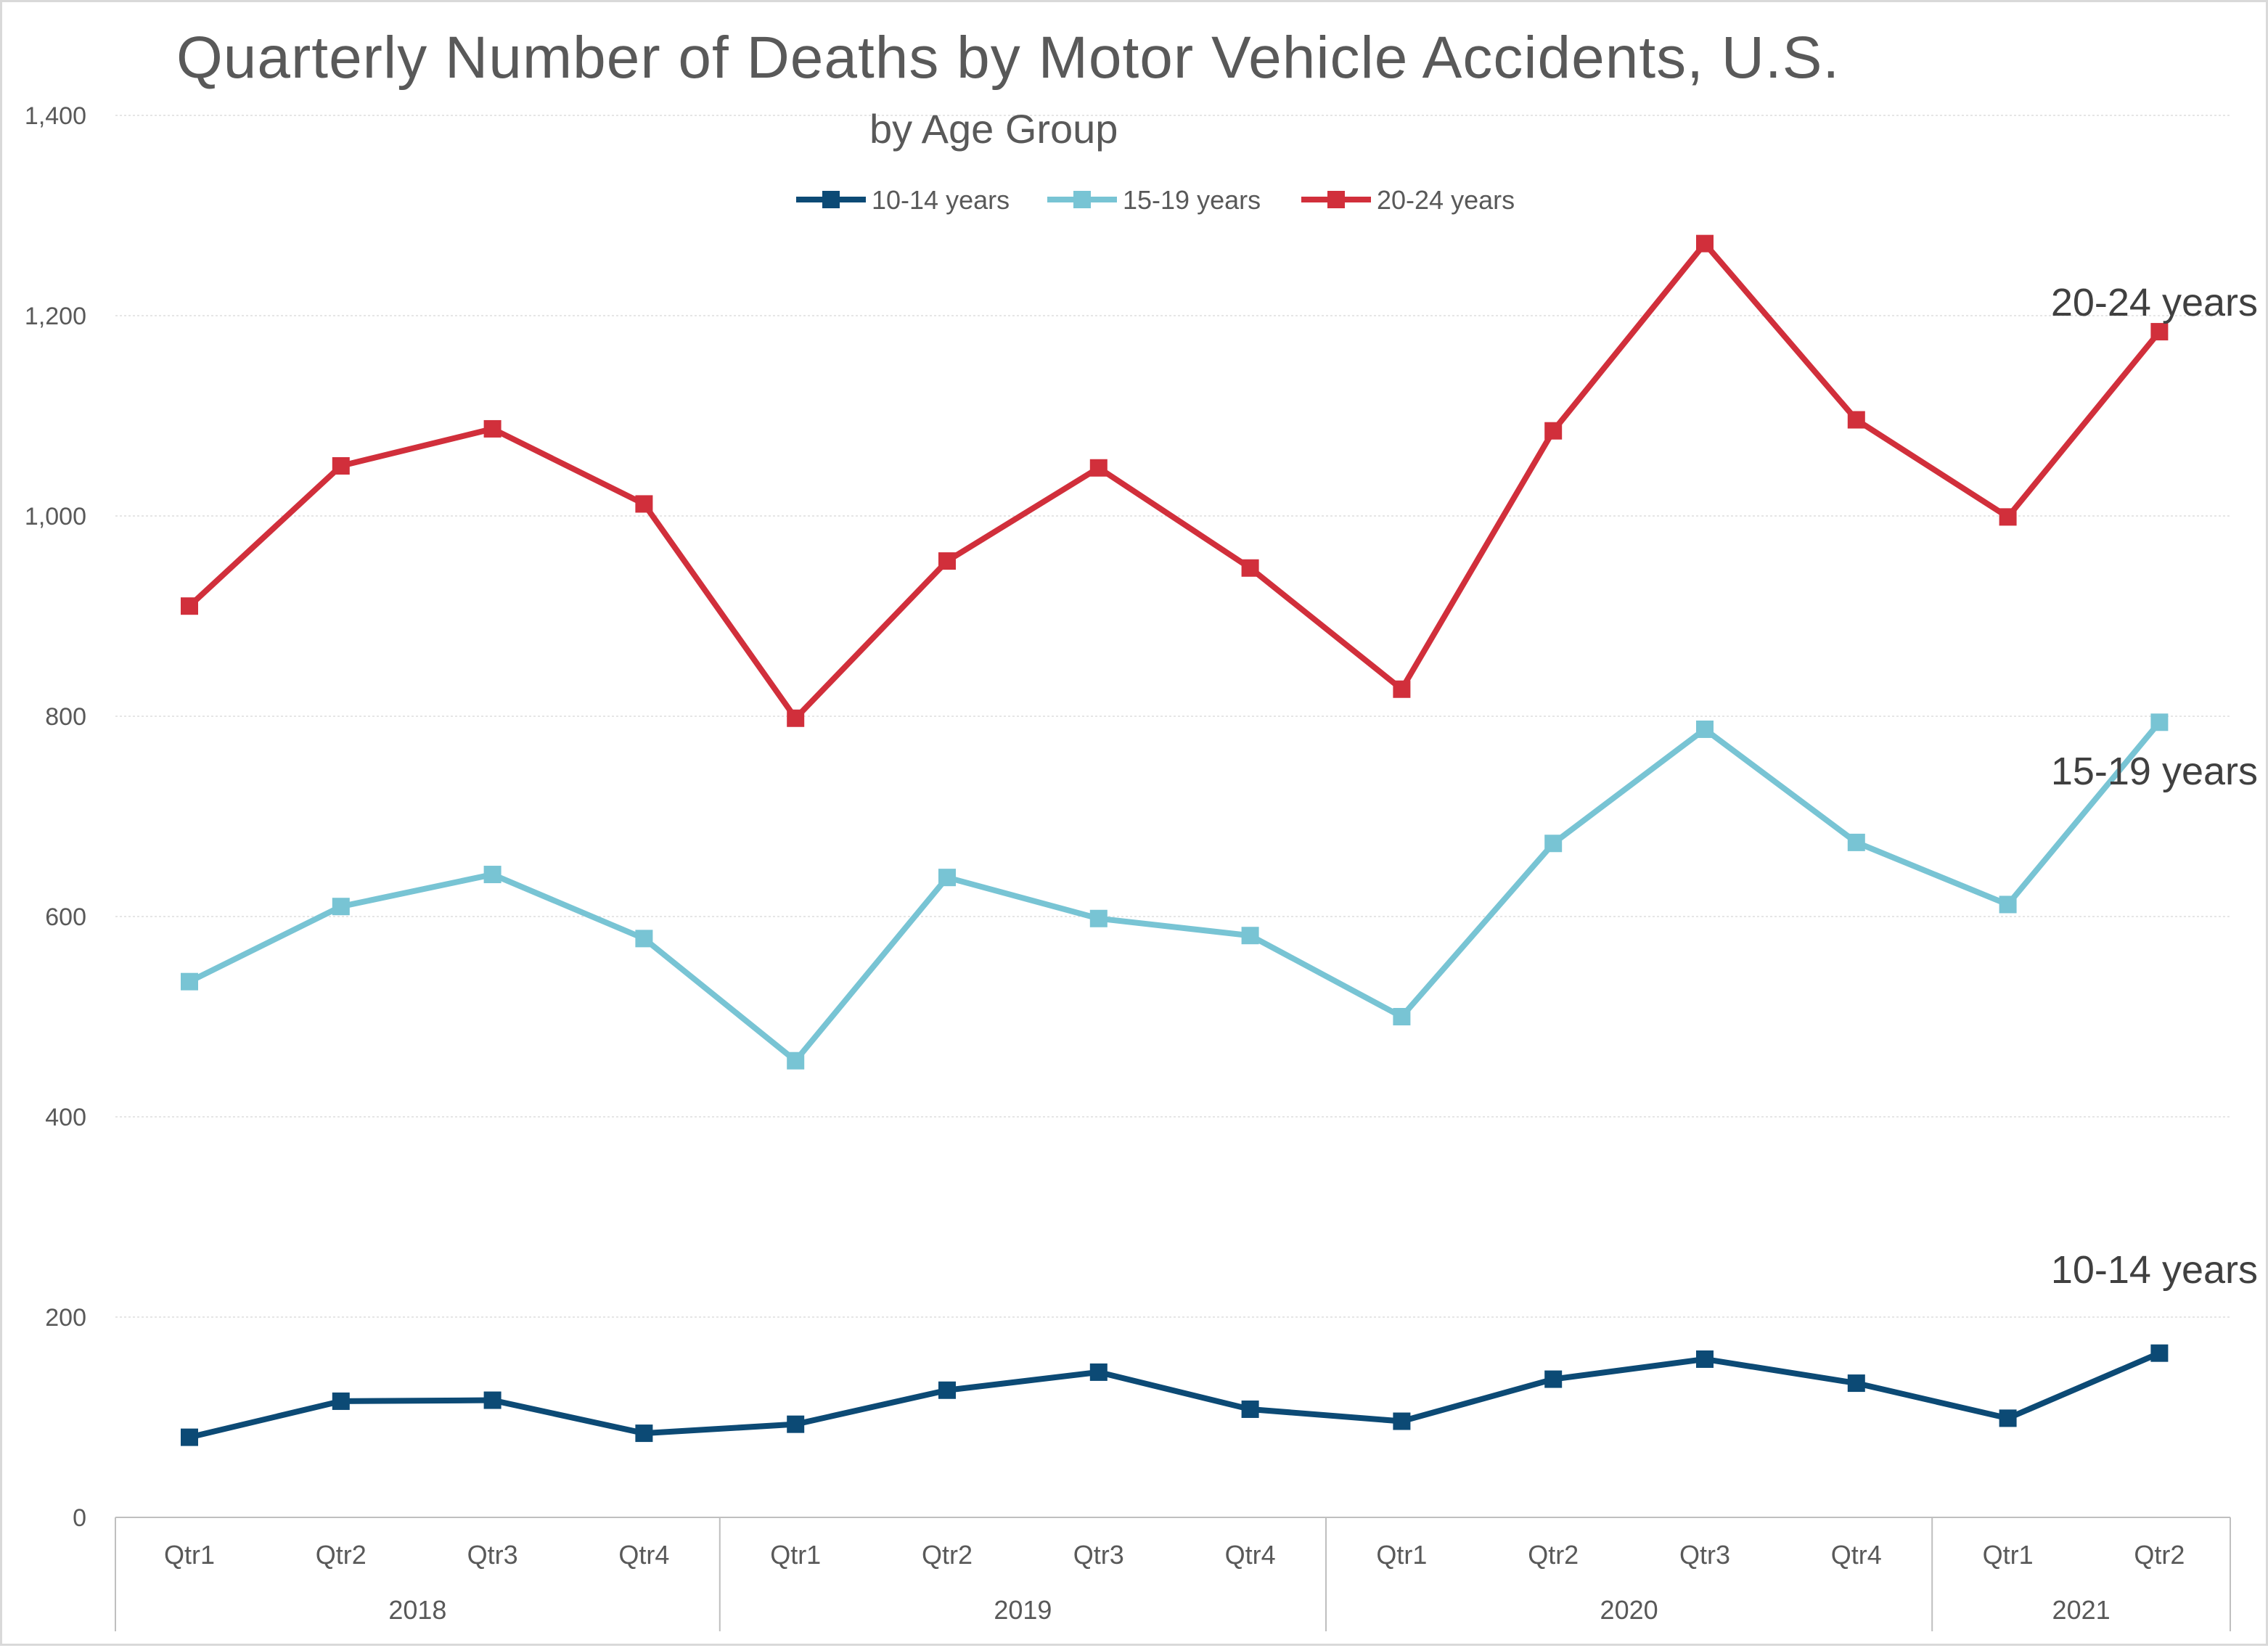  Describe the element at coordinates (2154, 1270) in the screenshot. I see `series-end-label: 10-14 years` at that location.